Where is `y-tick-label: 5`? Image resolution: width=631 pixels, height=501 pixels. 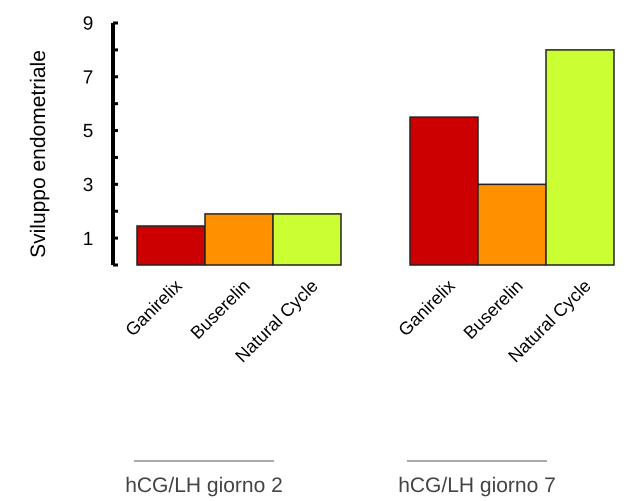 y-tick-label: 5 is located at coordinates (88, 131).